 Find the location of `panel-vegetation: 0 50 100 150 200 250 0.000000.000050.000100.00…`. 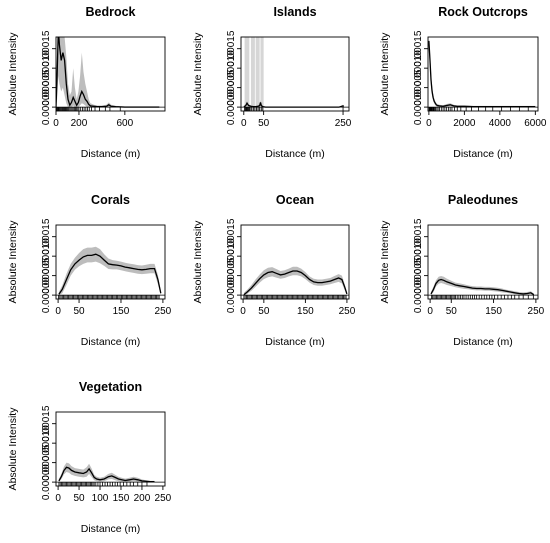

panel-vegetation: 0 50 100 150 200 250 0.000000.000050.000100.00… is located at coordinates (89, 457).